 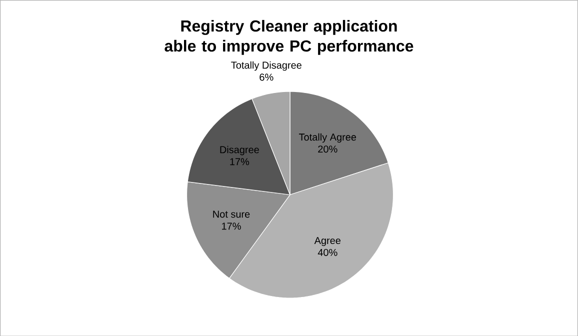 What do you see at coordinates (327, 137) in the screenshot?
I see `slice-label: Totally Agree` at bounding box center [327, 137].